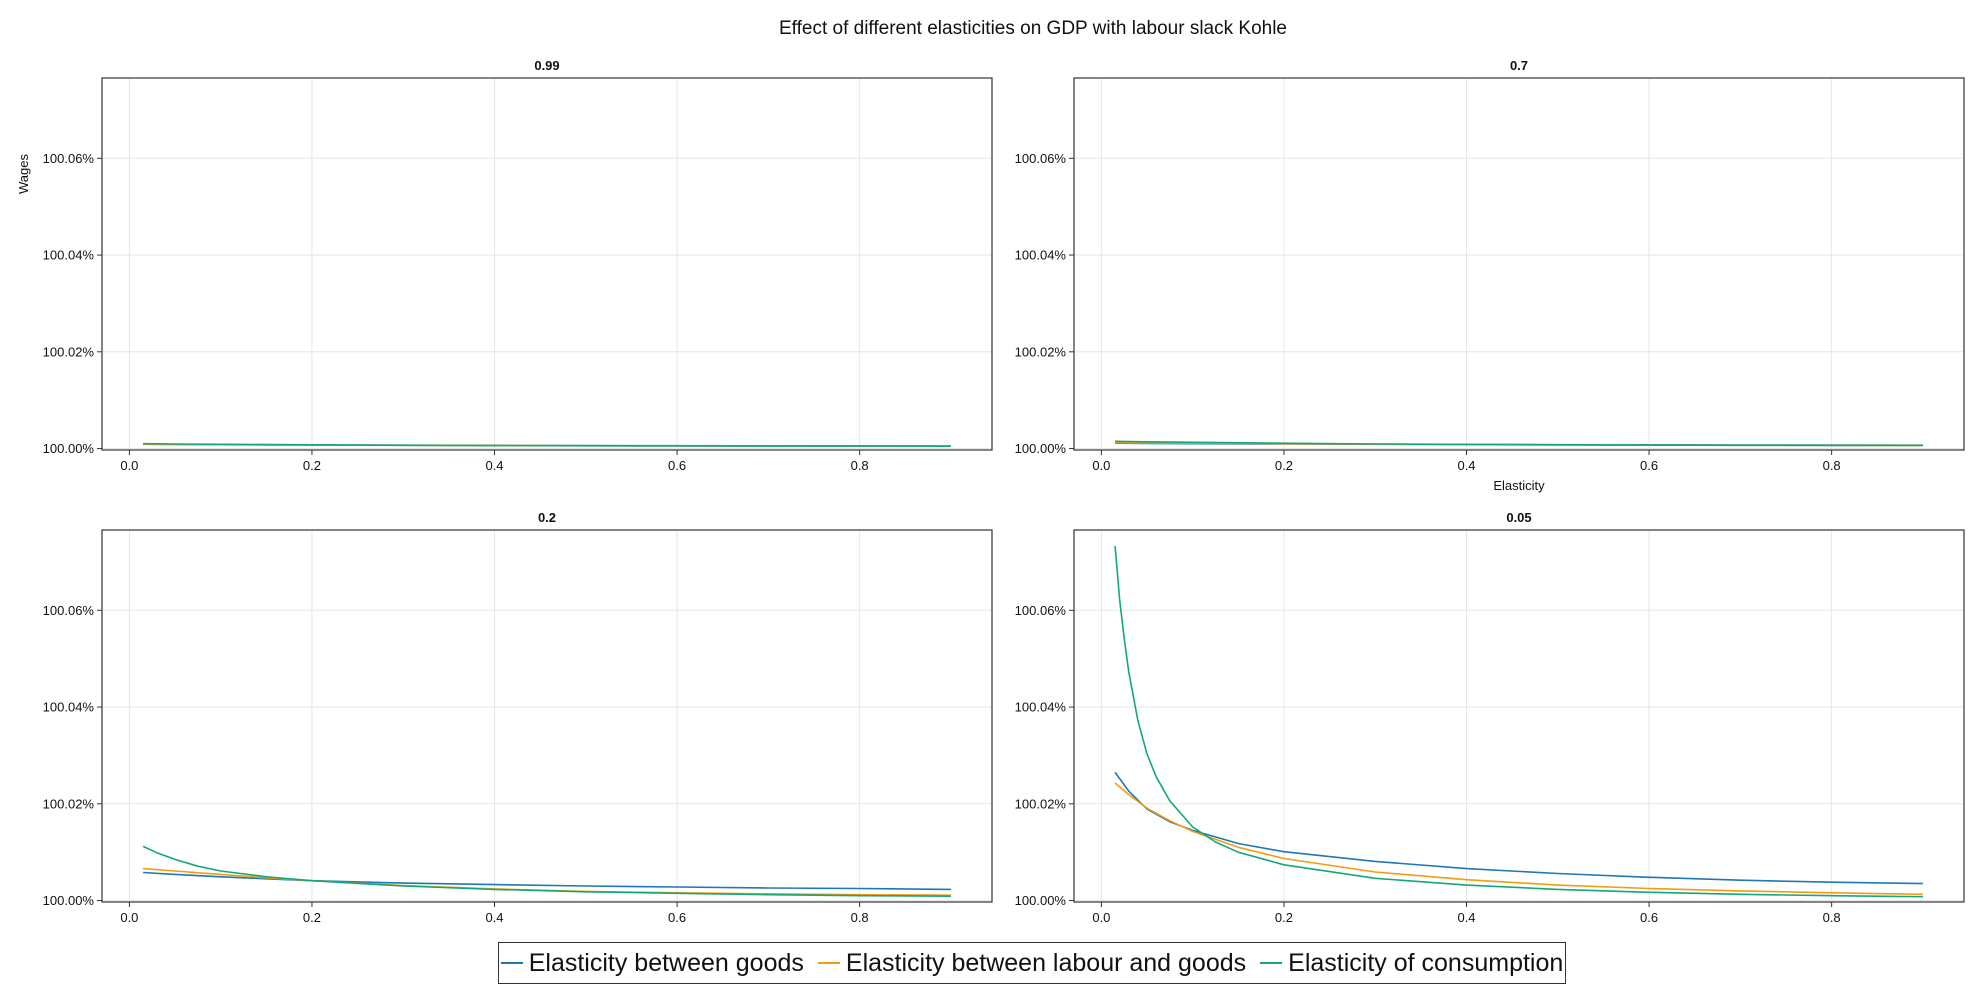 The image size is (1980, 1000). I want to click on x-axis-label: Elasticity, so click(1519, 485).